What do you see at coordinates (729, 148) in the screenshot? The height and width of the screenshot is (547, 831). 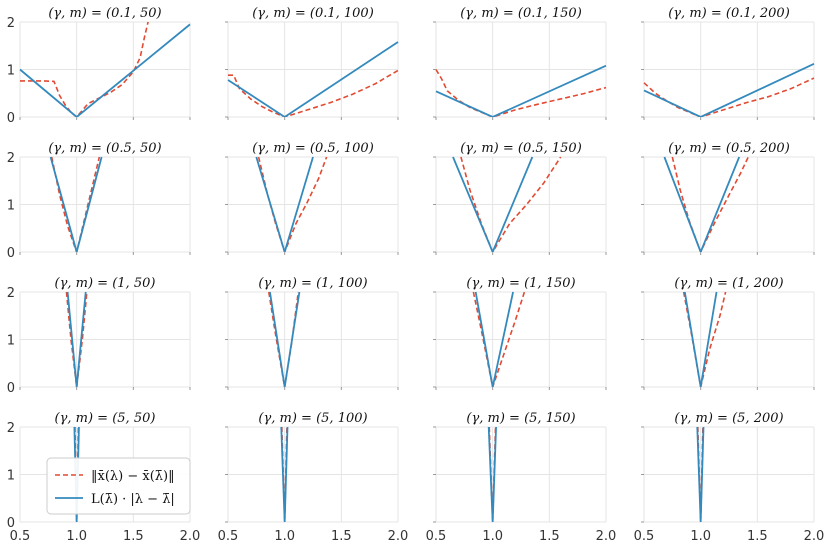 I see `subplot-title: (γ, m) = (0.5, 200)` at bounding box center [729, 148].